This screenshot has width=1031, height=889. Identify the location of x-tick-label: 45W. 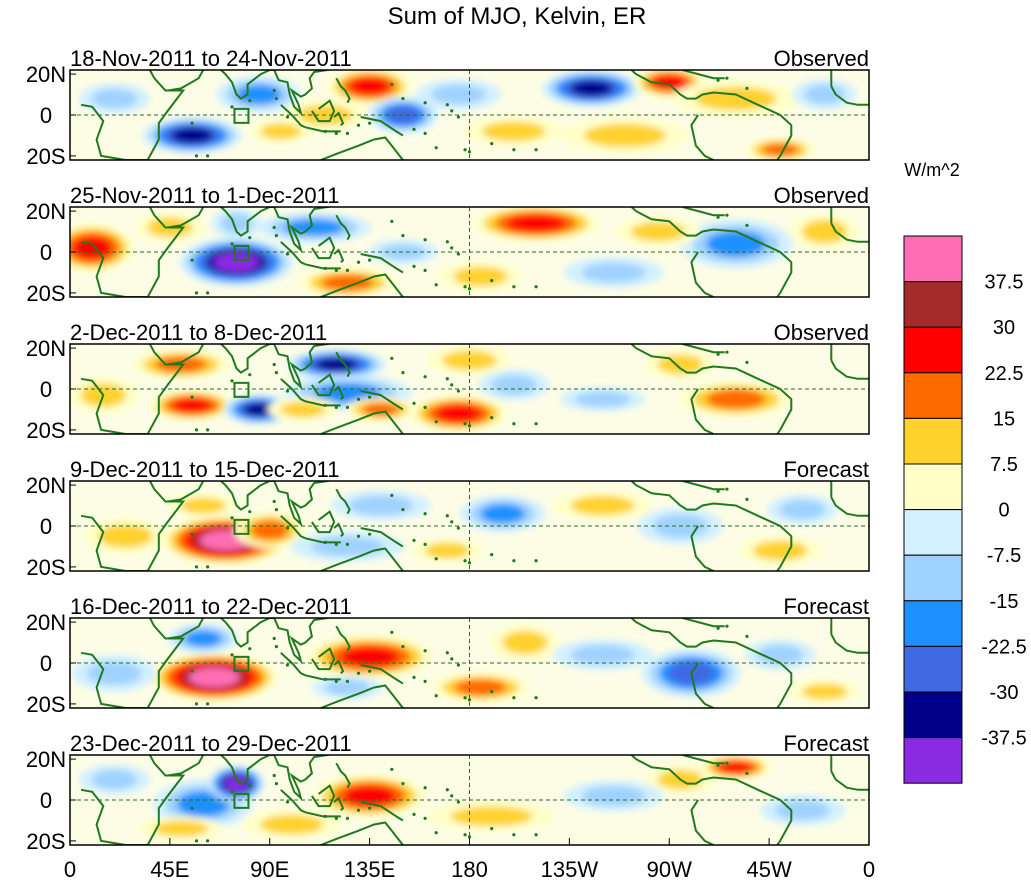
(769, 869).